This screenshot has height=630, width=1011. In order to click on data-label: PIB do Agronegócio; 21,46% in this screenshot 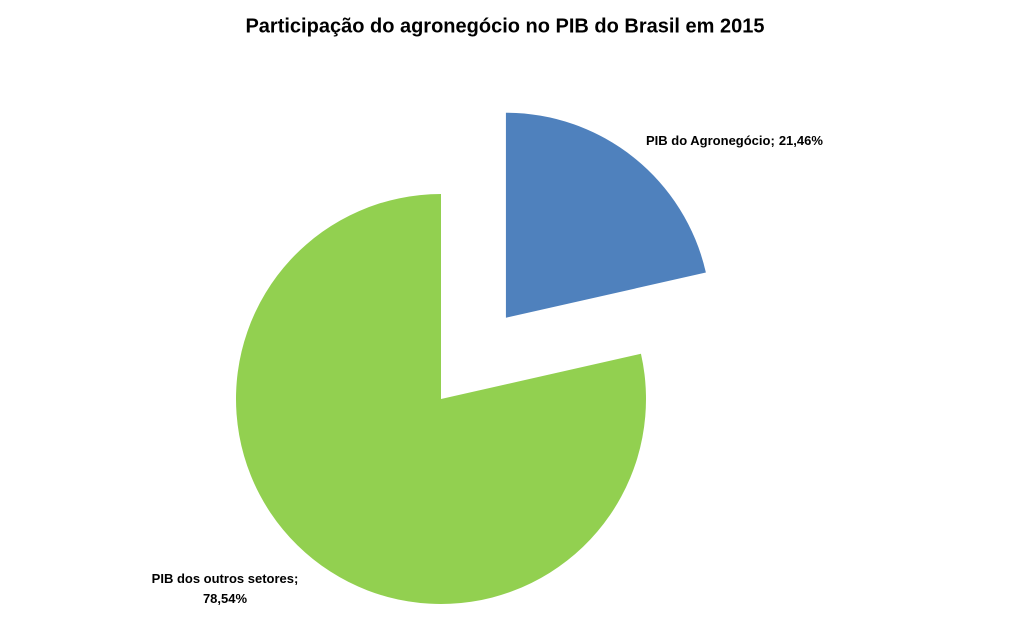, I will do `click(734, 140)`.